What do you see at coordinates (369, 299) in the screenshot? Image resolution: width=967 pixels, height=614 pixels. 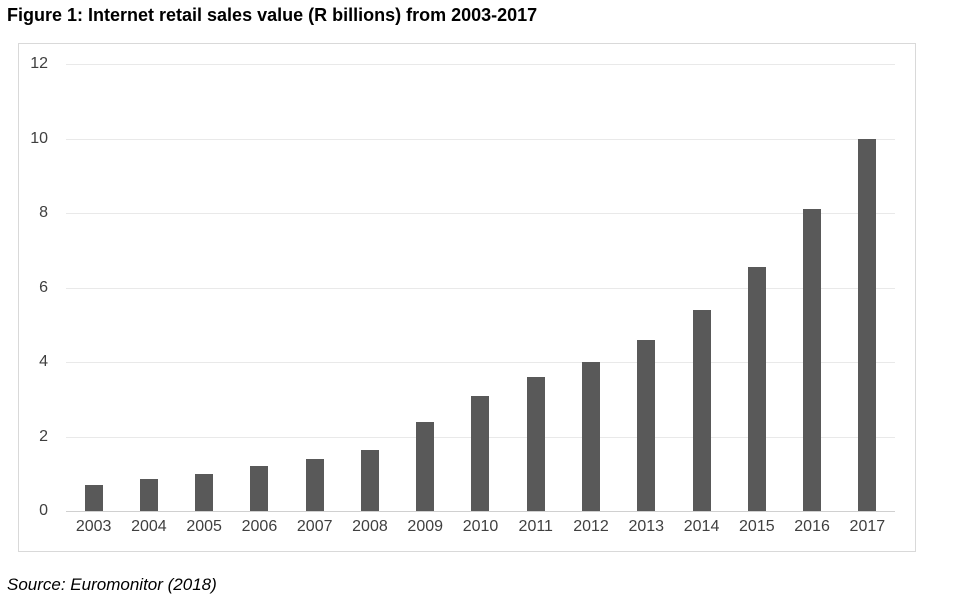 I see `bar-group-2008: 2008` at bounding box center [369, 299].